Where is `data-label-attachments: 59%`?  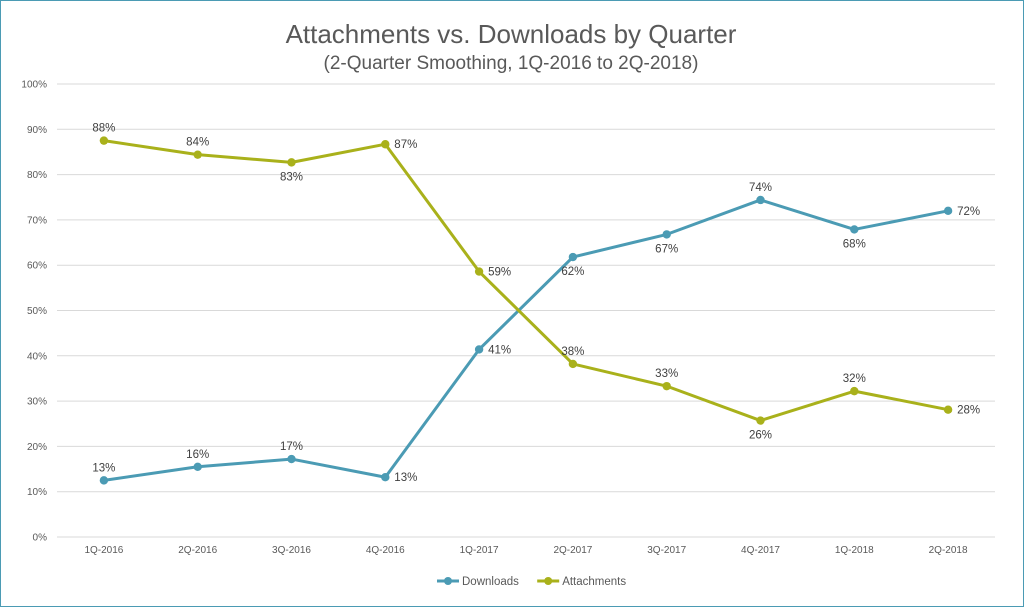
data-label-attachments: 59% is located at coordinates (499, 273).